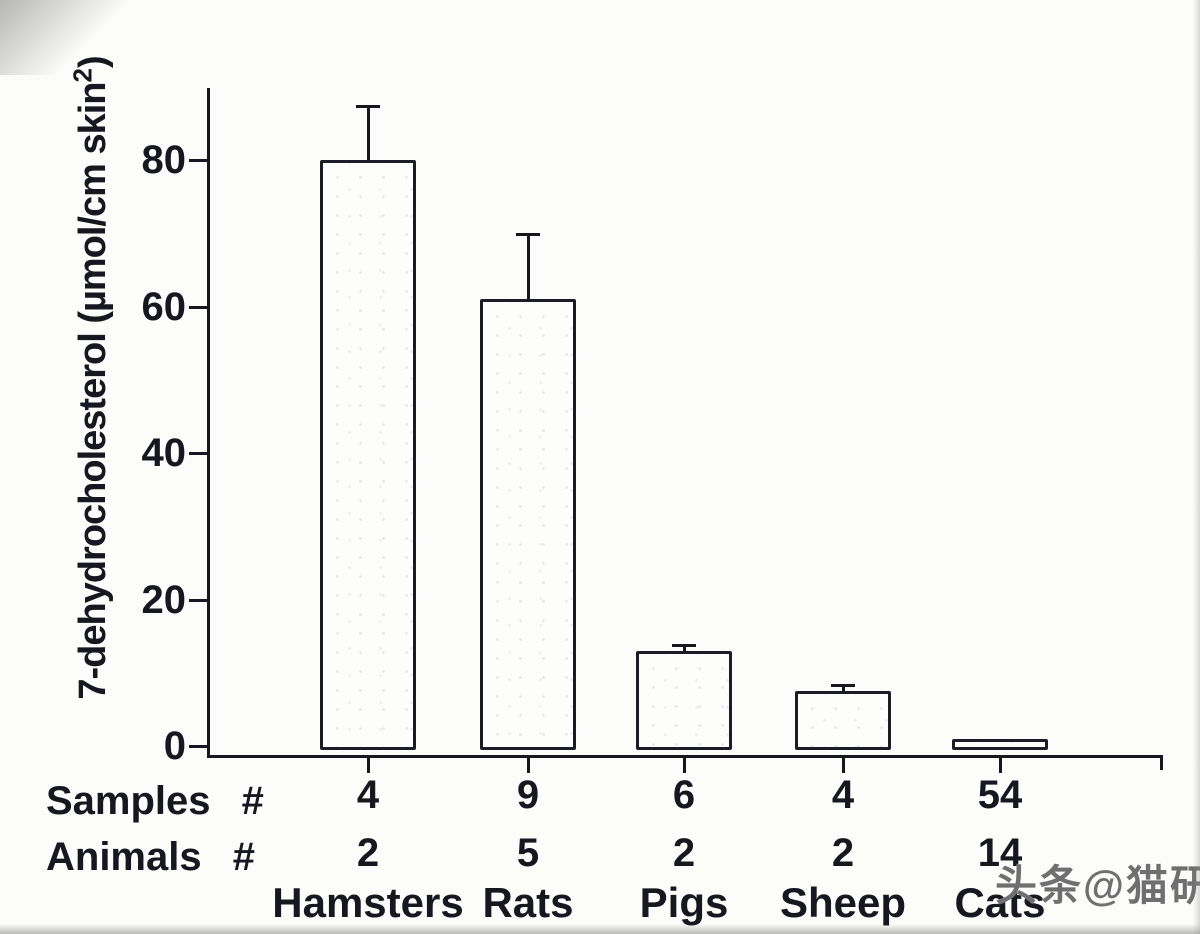 The image size is (1200, 934). I want to click on animals-count-hamsters: 2, so click(368, 853).